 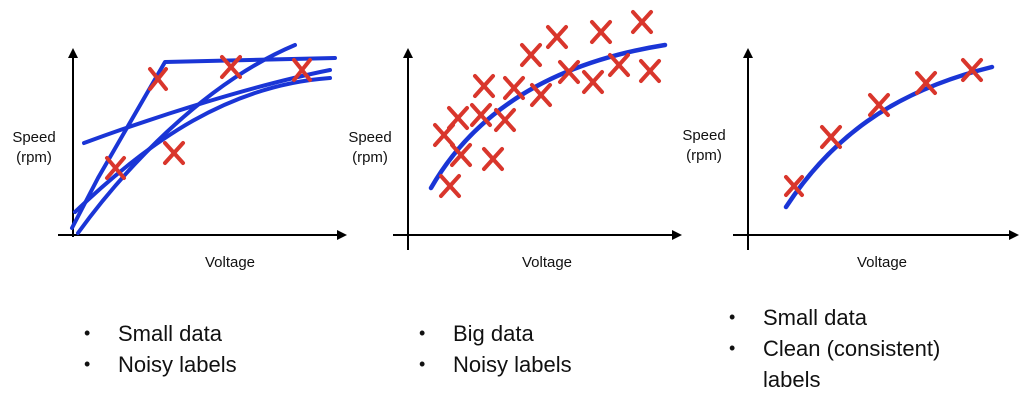 I want to click on list-item: • Big data, so click(x=493, y=333).